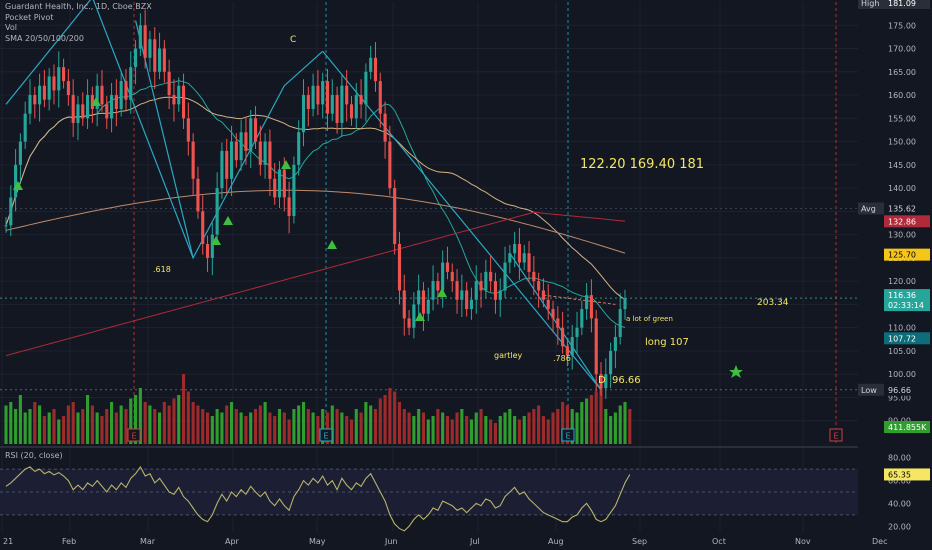 This screenshot has height=550, width=932. I want to click on legend-symbol: Guardant Health, Inc., 1D, Cboe BZX, so click(78, 6).